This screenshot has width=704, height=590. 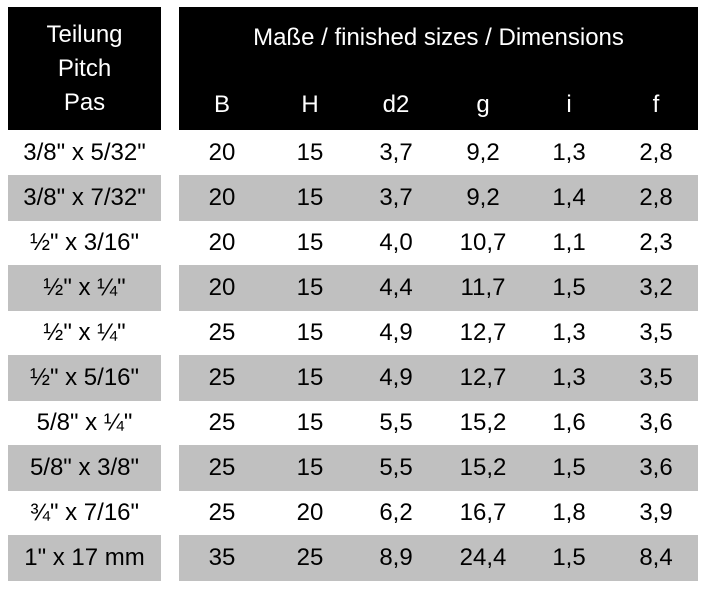 I want to click on table-row: 1" x 17 mm 35 25 8,9 24,4 1,5 8,4, so click(x=352, y=558).